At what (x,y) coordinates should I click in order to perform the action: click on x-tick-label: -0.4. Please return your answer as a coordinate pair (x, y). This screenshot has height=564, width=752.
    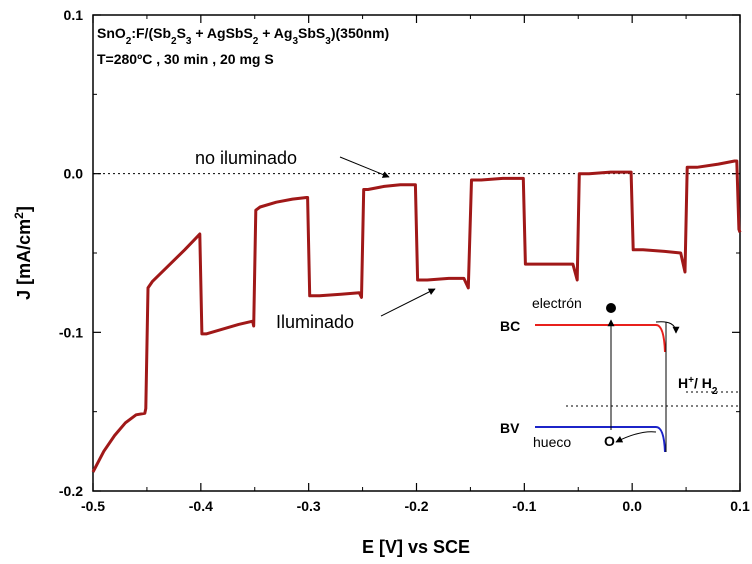
    Looking at the image, I should click on (201, 506).